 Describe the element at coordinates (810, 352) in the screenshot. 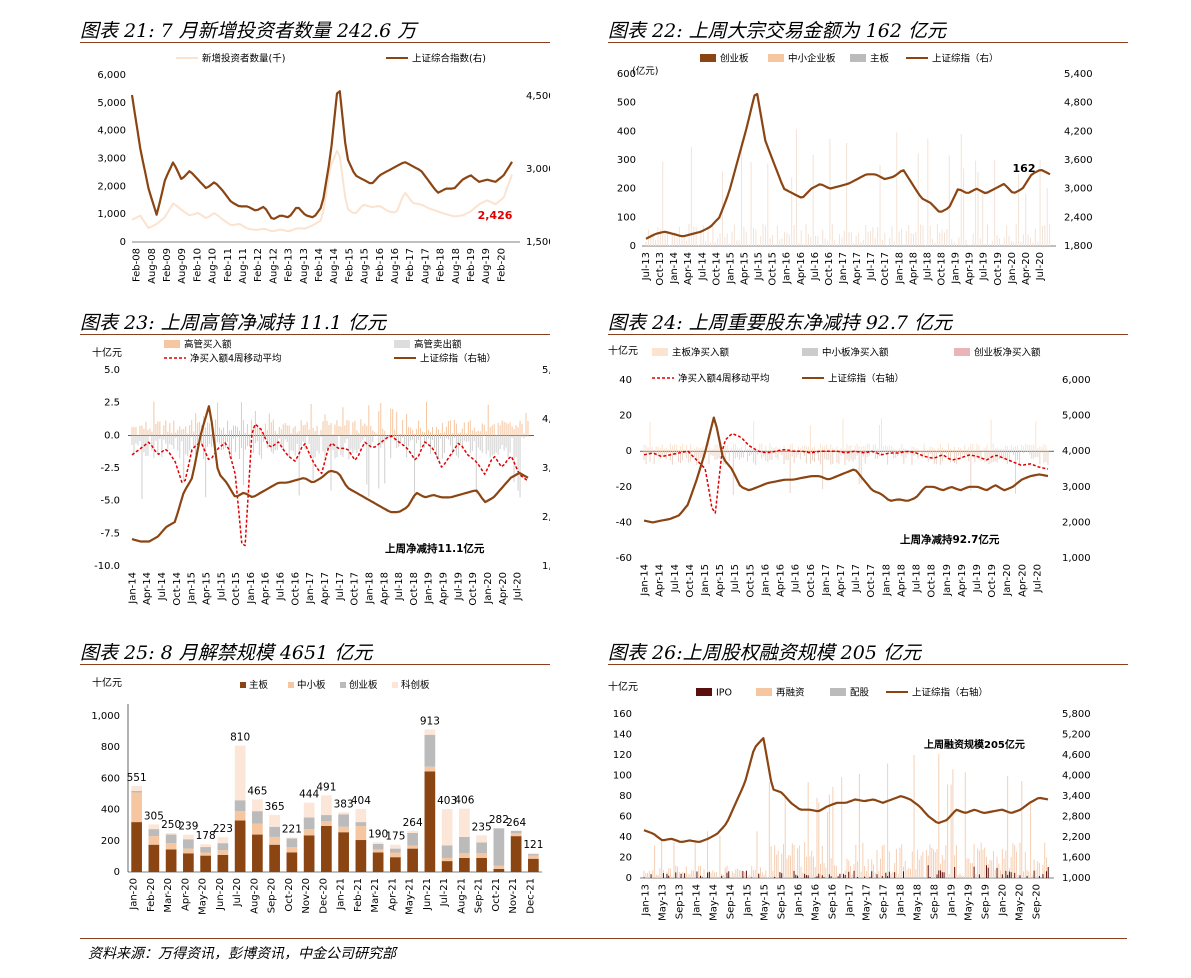

I see `c24-legend-sme-swatch` at that location.